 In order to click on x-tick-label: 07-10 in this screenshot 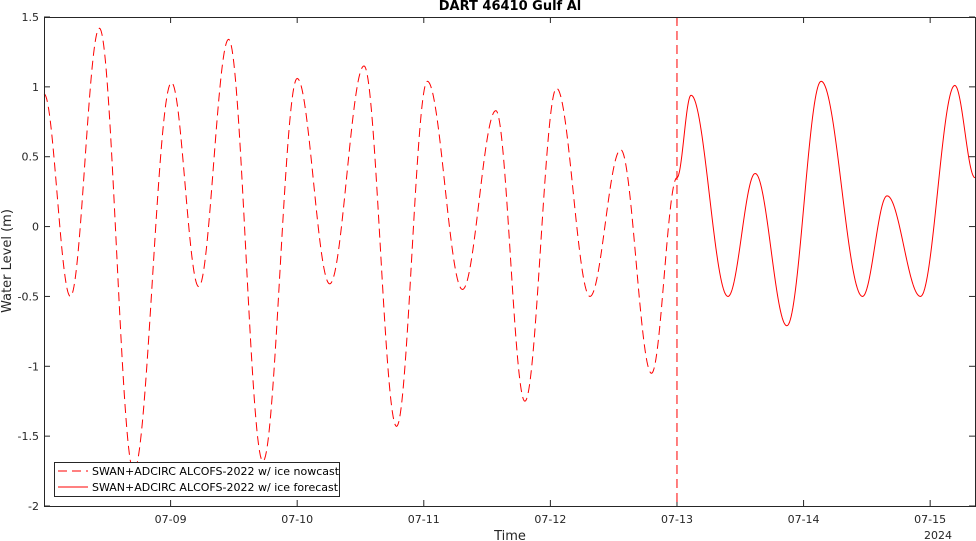, I will do `click(297, 519)`.